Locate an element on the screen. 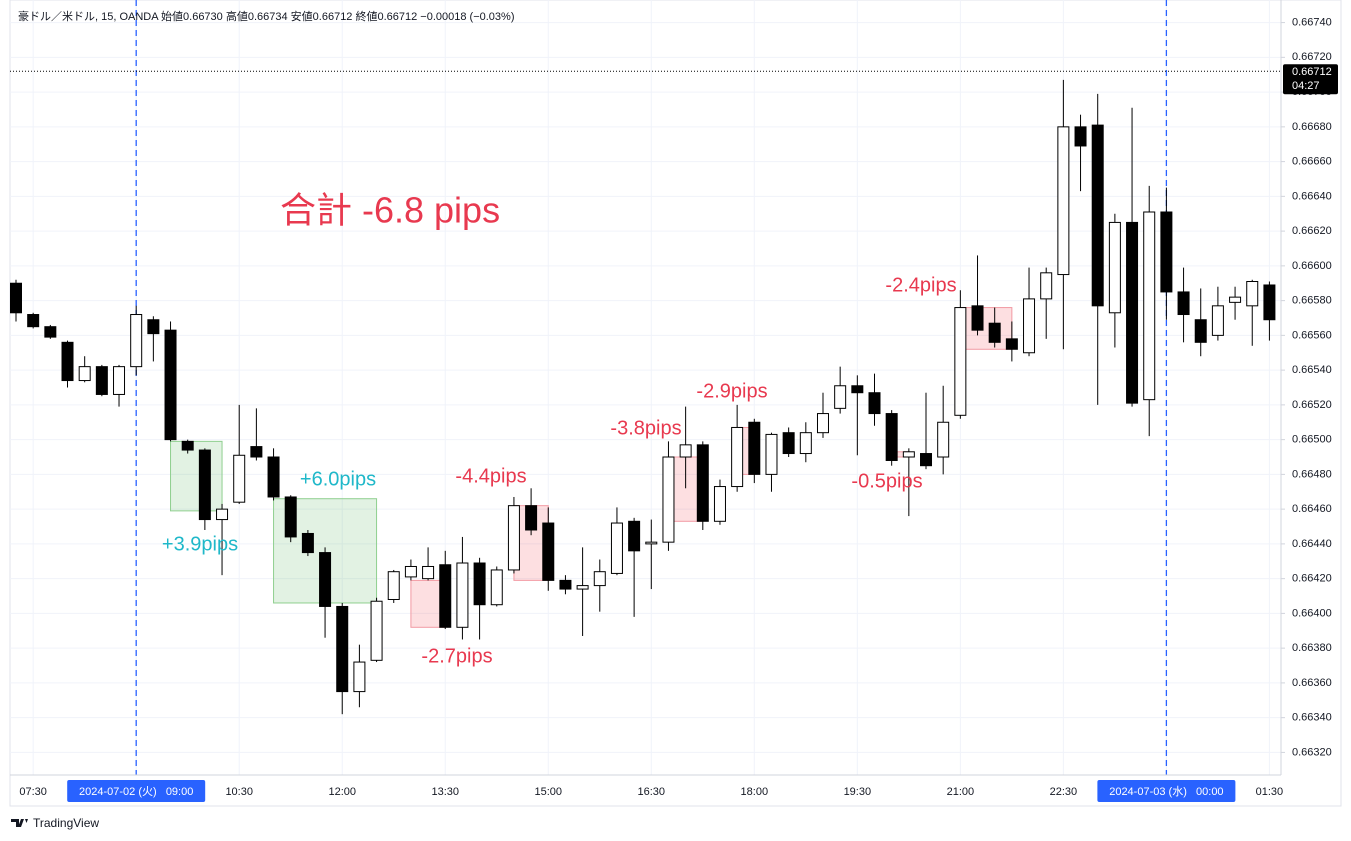  y-tick-label: 0.66380 is located at coordinates (1312, 648).